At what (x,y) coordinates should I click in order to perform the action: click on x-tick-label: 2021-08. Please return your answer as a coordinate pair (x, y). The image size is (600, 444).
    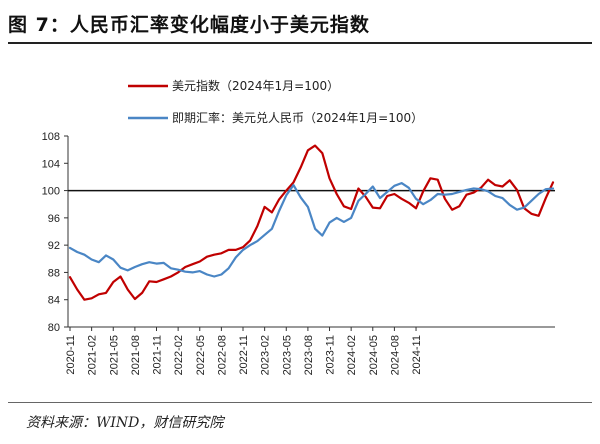
    Looking at the image, I should click on (136, 355).